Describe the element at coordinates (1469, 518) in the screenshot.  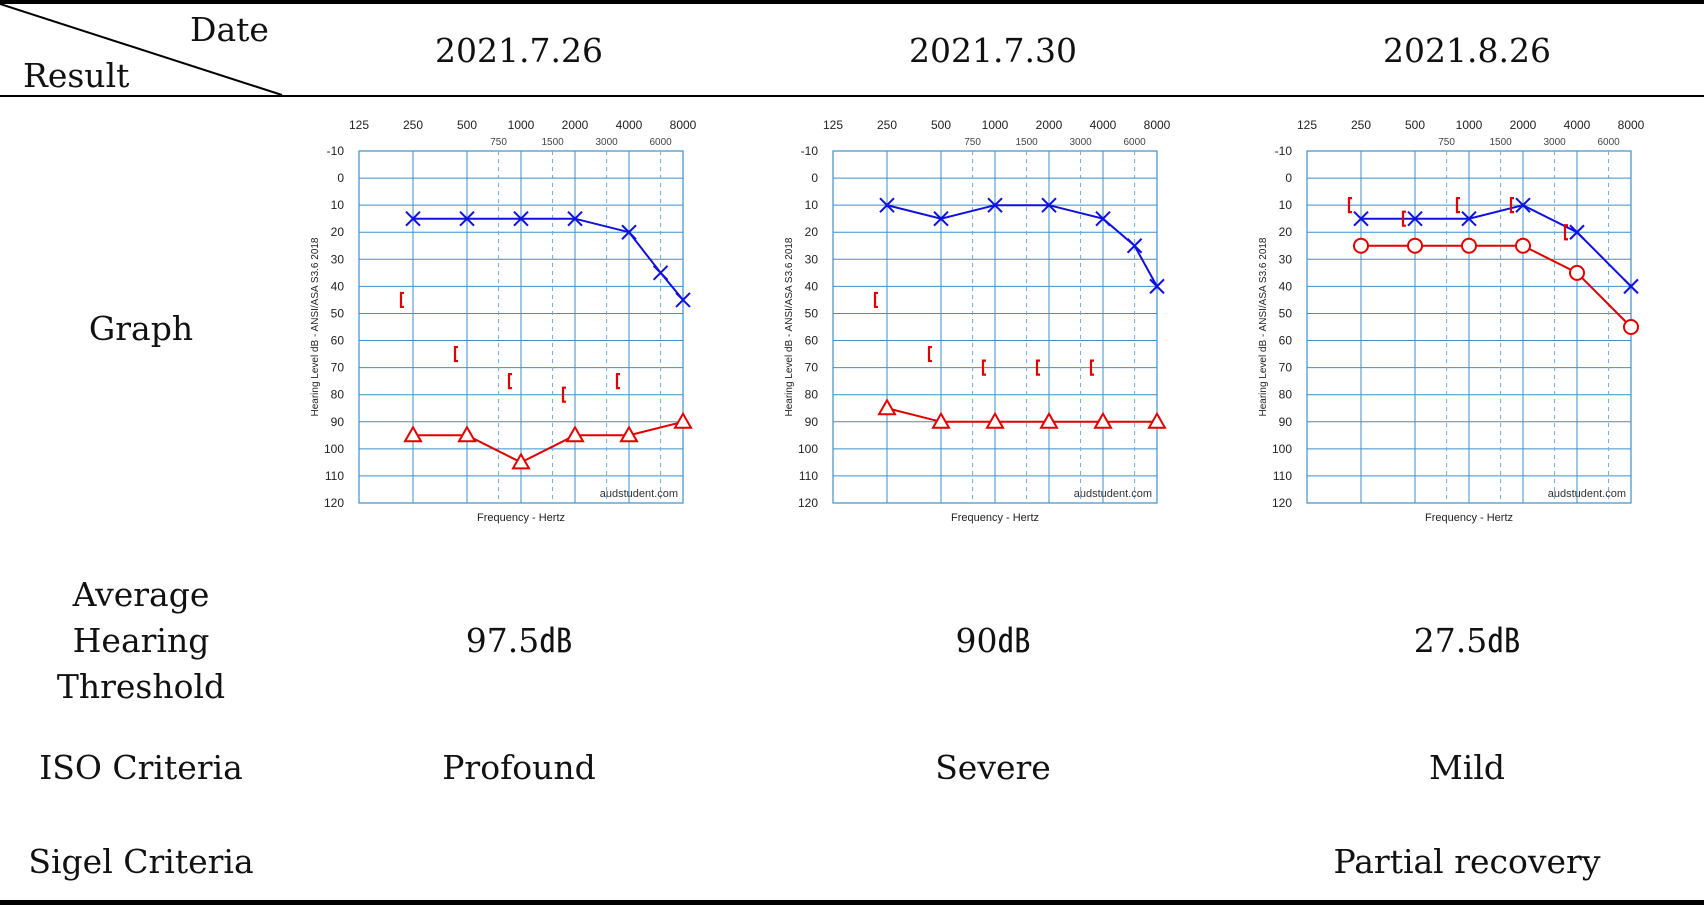
I see `x-axis-label: Frequency - Hertz` at that location.